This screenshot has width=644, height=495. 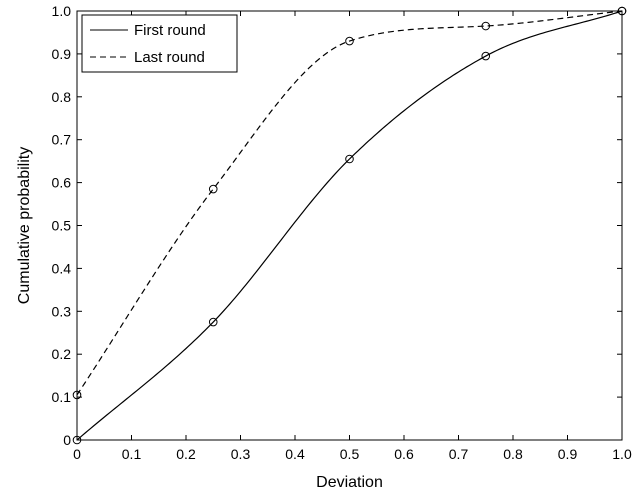 What do you see at coordinates (622, 454) in the screenshot?
I see `x-tick-label: 1.0` at bounding box center [622, 454].